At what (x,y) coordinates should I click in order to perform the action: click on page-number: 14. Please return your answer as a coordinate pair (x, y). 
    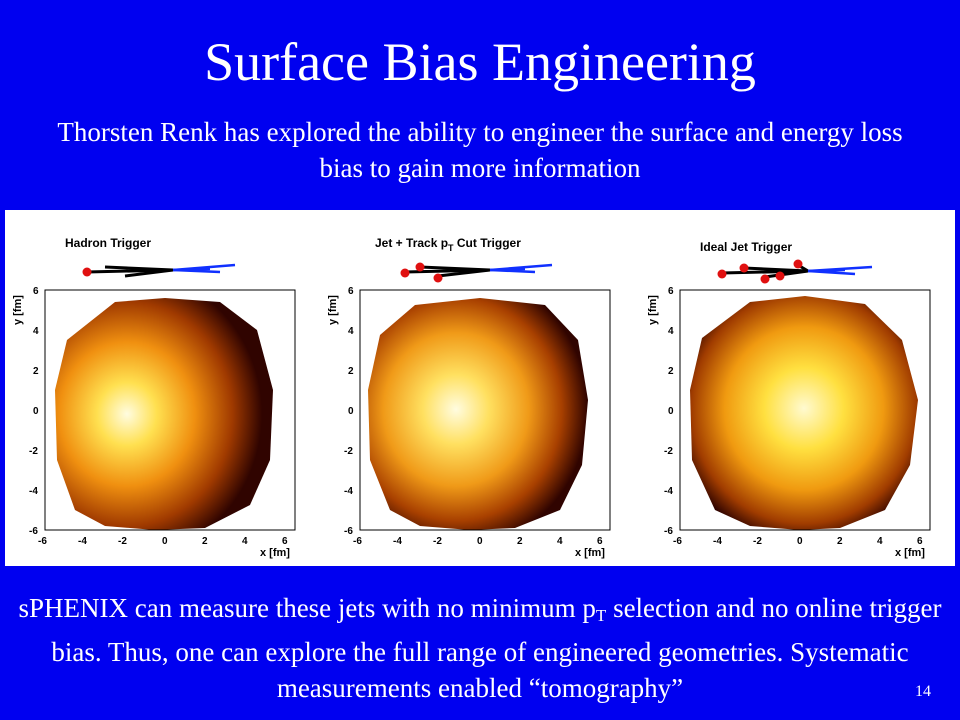
    Looking at the image, I should click on (923, 691).